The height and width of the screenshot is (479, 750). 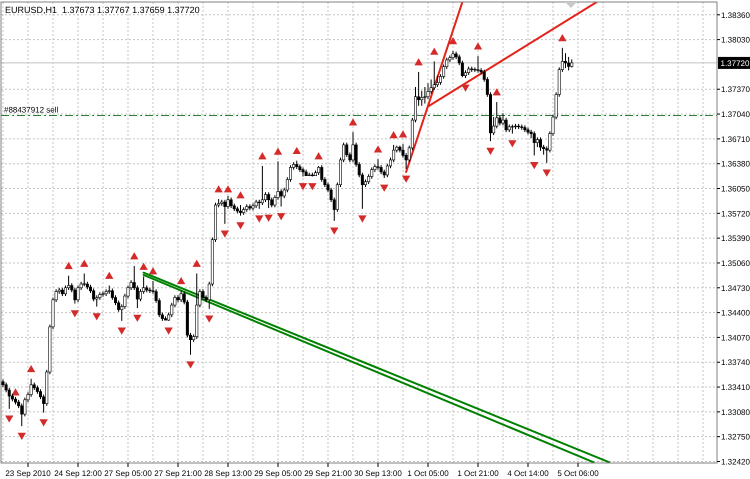 I want to click on x-tick-label: 23 Sep 2010, so click(x=28, y=473).